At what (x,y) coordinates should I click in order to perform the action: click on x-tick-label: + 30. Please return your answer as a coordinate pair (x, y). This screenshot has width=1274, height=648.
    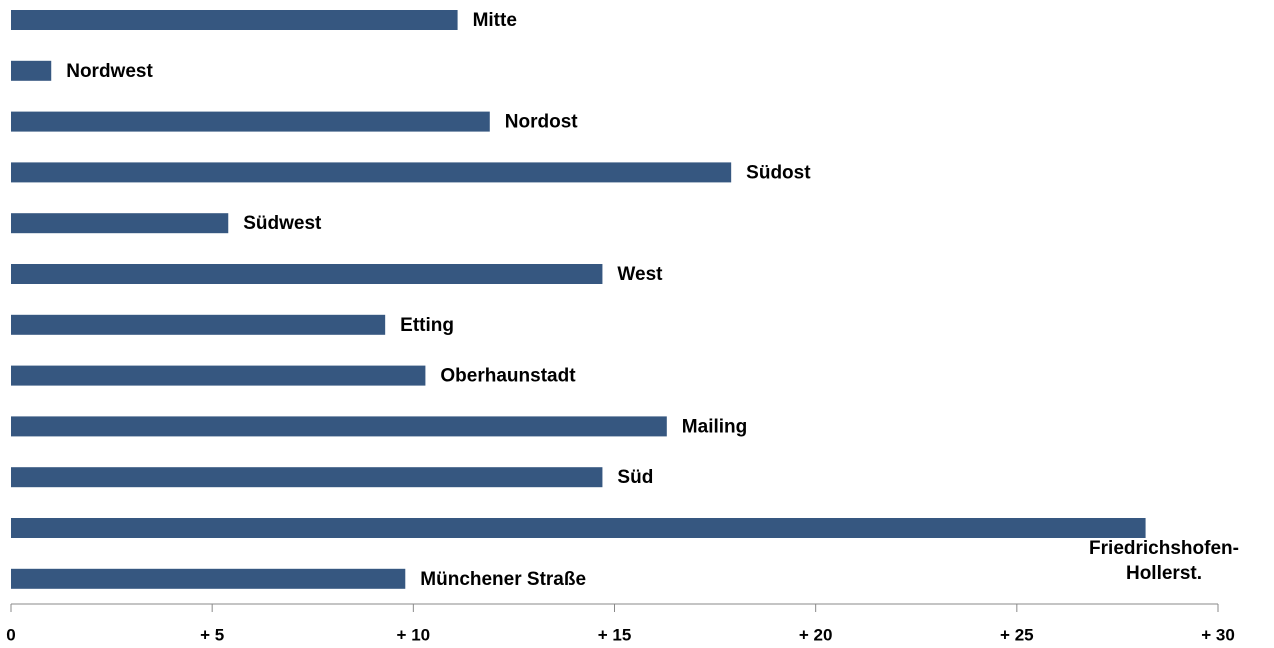
    Looking at the image, I should click on (1218, 634).